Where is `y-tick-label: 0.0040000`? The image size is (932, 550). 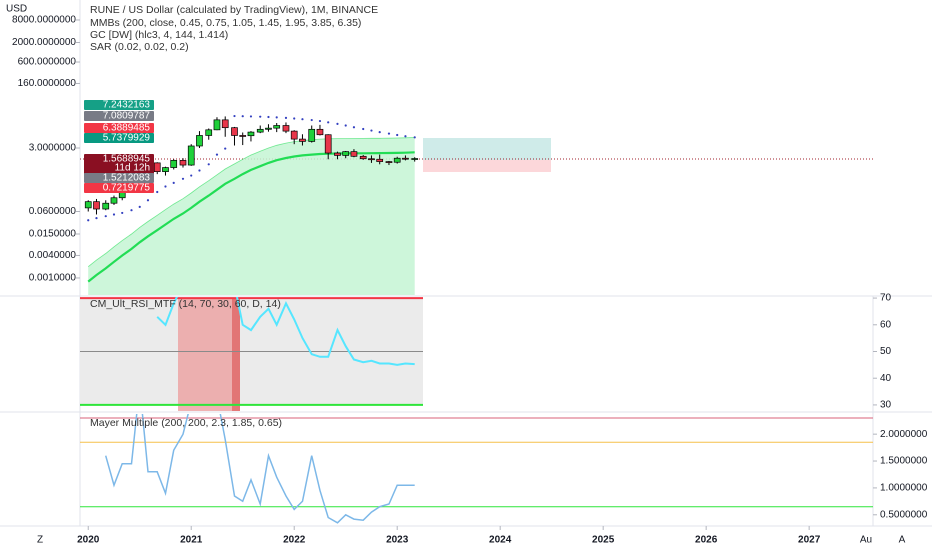
y-tick-label: 0.0040000 is located at coordinates (53, 255).